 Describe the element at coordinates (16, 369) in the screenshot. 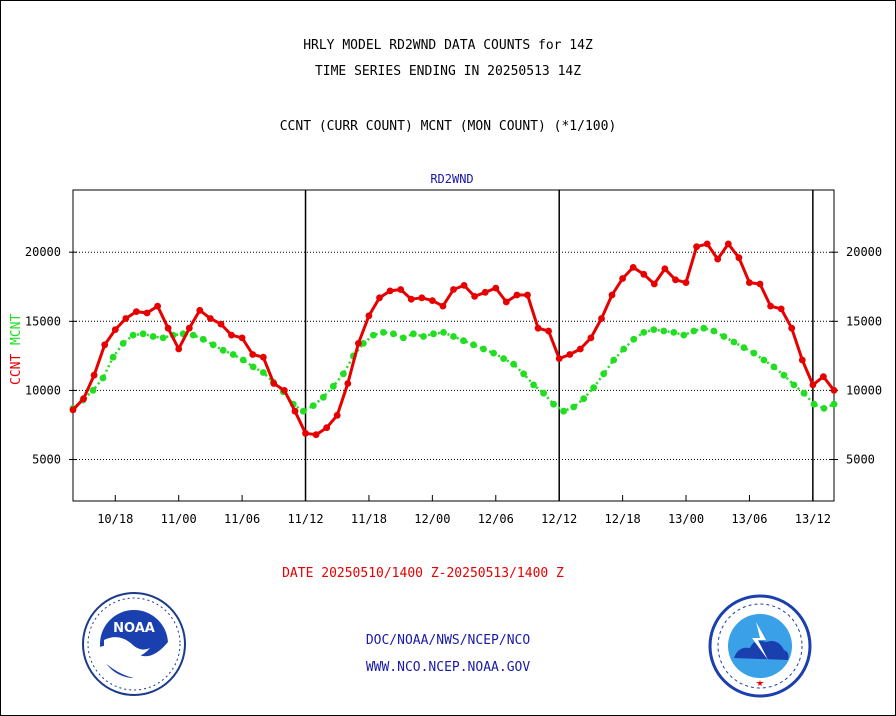

I see `y-axis-label-ccnt: CCNT` at that location.